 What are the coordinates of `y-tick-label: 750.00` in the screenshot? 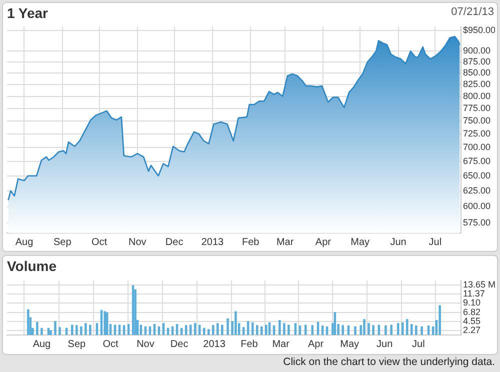 It's located at (477, 121).